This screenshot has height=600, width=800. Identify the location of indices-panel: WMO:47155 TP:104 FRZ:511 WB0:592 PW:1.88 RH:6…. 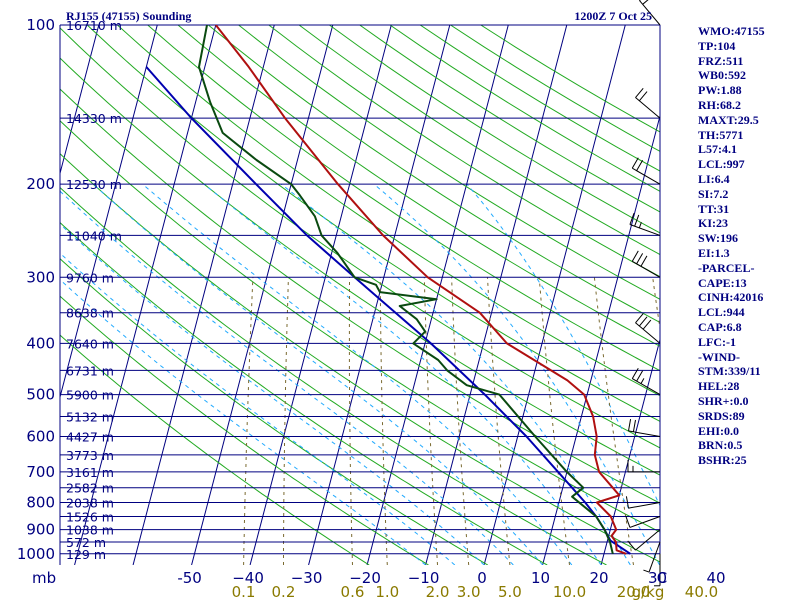
(731, 246).